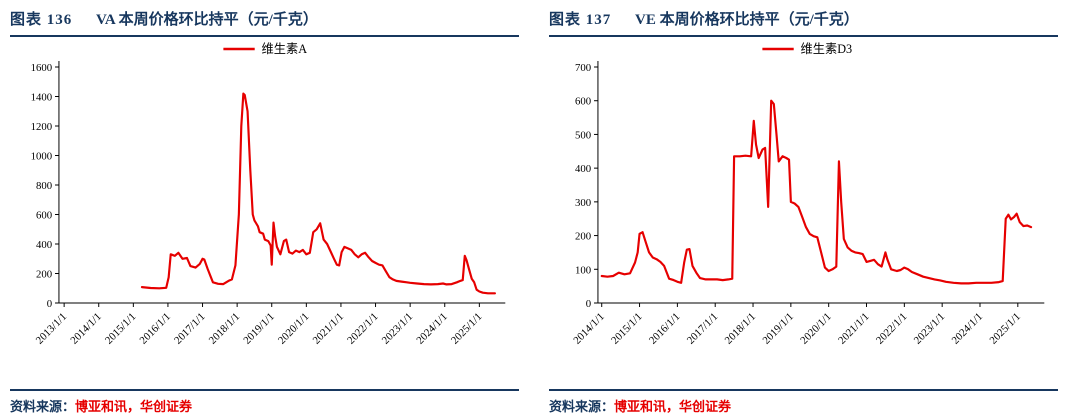 Image resolution: width=1068 pixels, height=419 pixels. What do you see at coordinates (583, 68) in the screenshot?
I see `svg-text: 700` at bounding box center [583, 68].